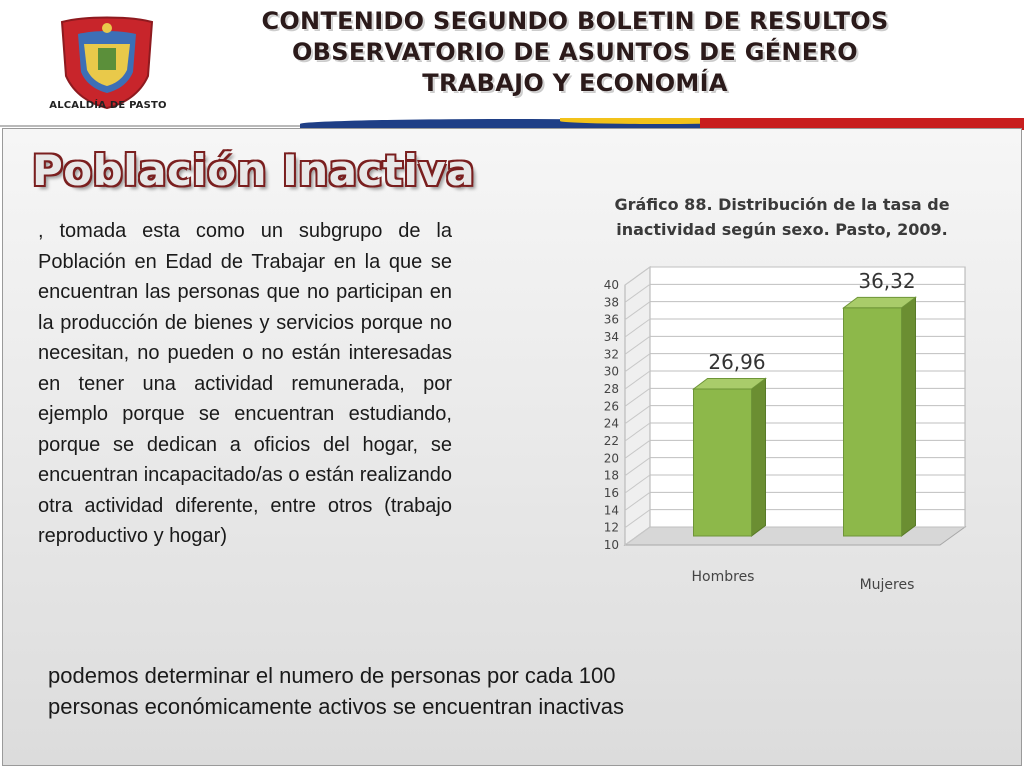 The height and width of the screenshot is (768, 1024). I want to click on x-tick-label: Hombres, so click(723, 577).